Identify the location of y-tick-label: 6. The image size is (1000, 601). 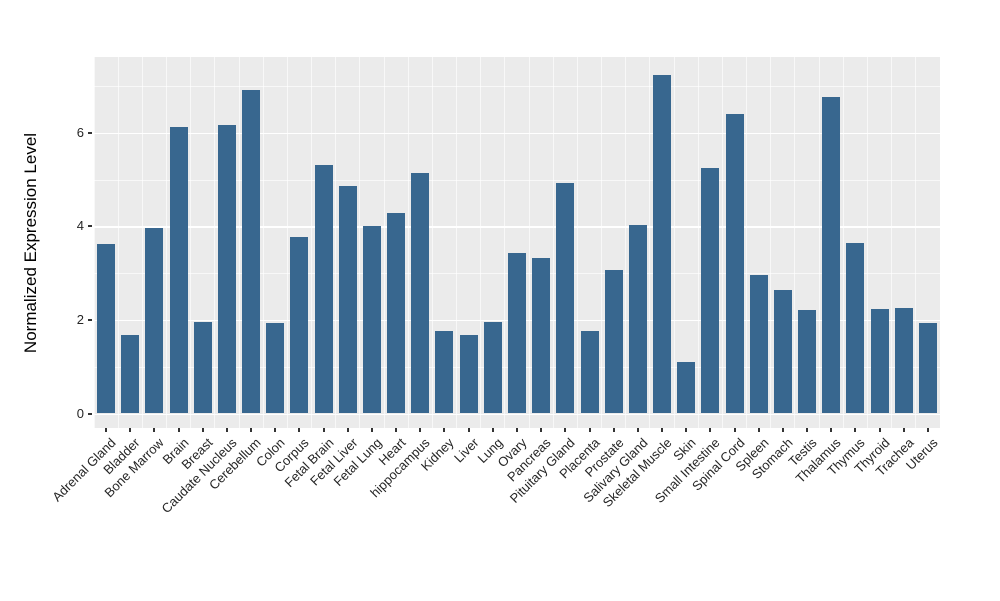
(80, 132).